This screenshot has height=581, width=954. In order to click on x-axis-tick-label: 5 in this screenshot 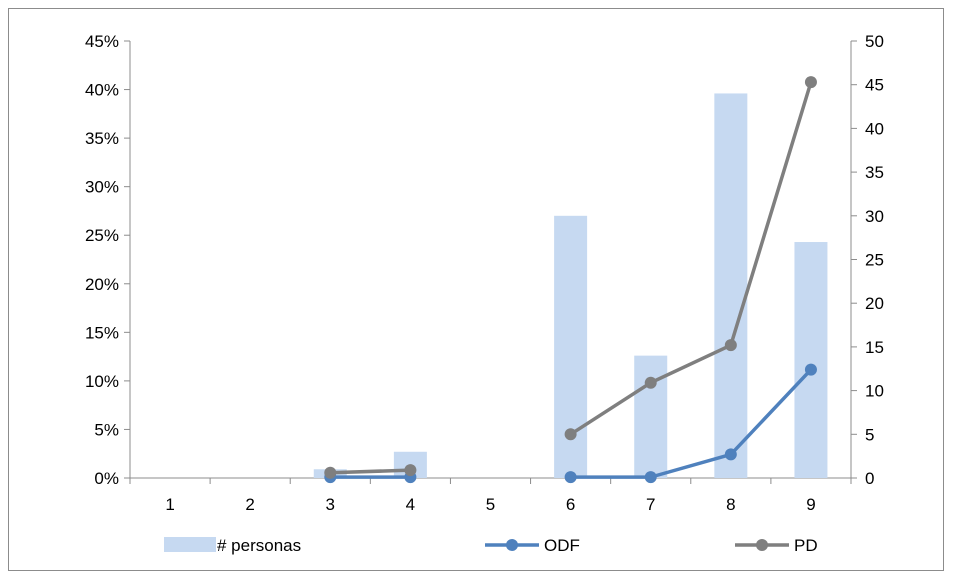, I will do `click(490, 504)`.